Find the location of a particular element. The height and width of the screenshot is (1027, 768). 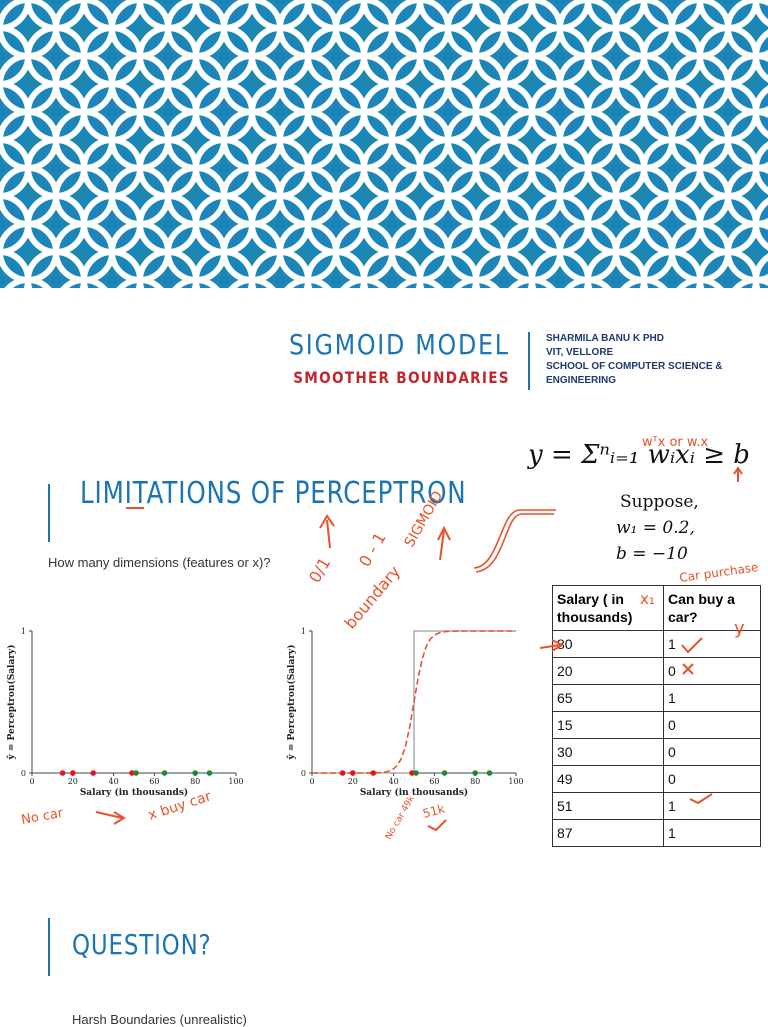

author-line: VIT, VELLORE is located at coordinates (580, 352).